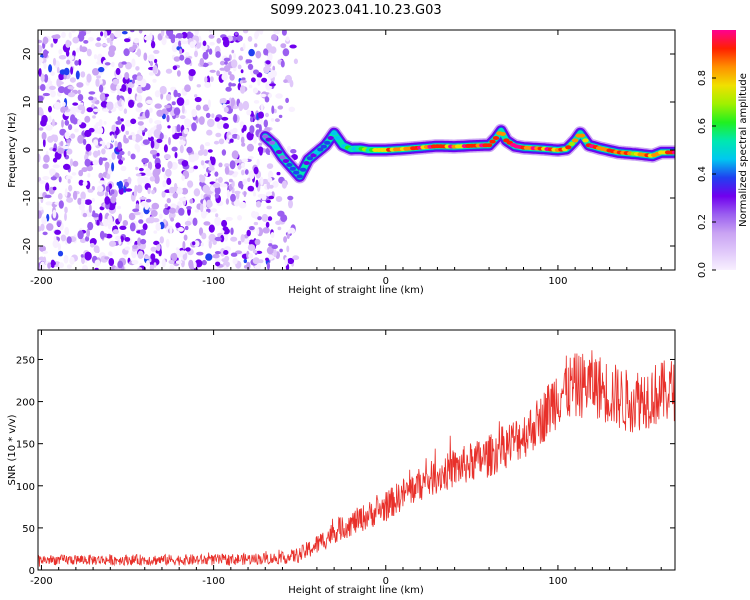 The image size is (750, 600). What do you see at coordinates (41, 581) in the screenshot?
I see `x-tick-label: -200` at bounding box center [41, 581].